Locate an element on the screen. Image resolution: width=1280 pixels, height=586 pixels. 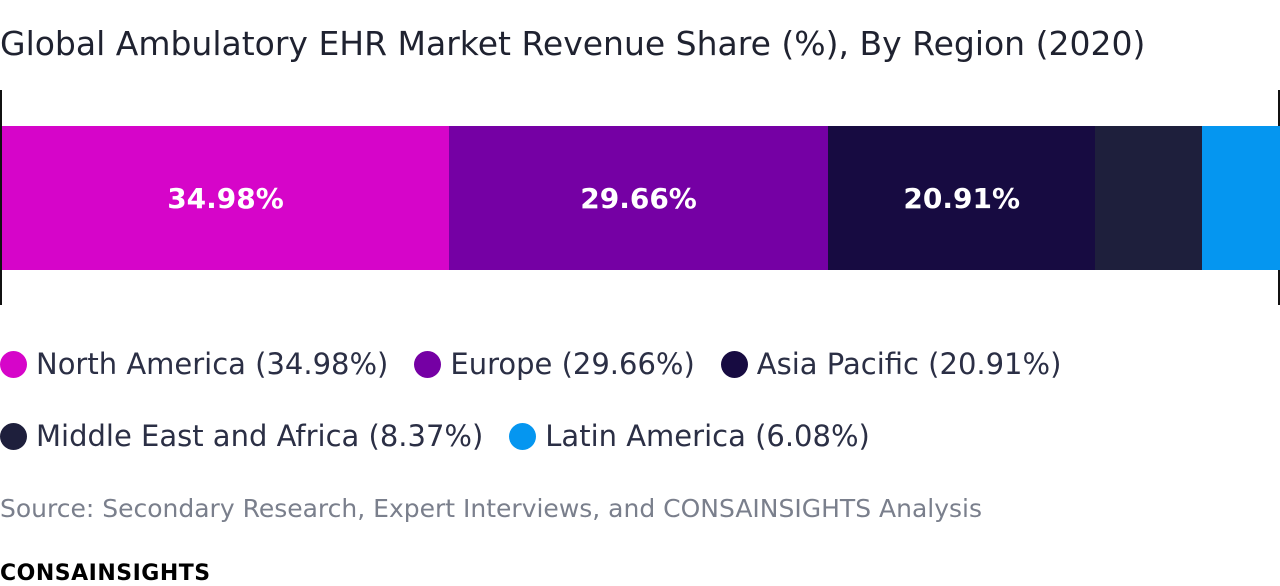
legend-label: Middle East and Africa (8.37%) is located at coordinates (260, 436).